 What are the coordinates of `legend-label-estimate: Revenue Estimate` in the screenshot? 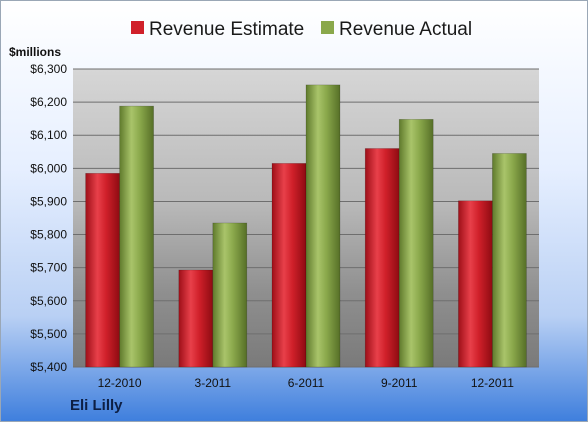 It's located at (226, 29).